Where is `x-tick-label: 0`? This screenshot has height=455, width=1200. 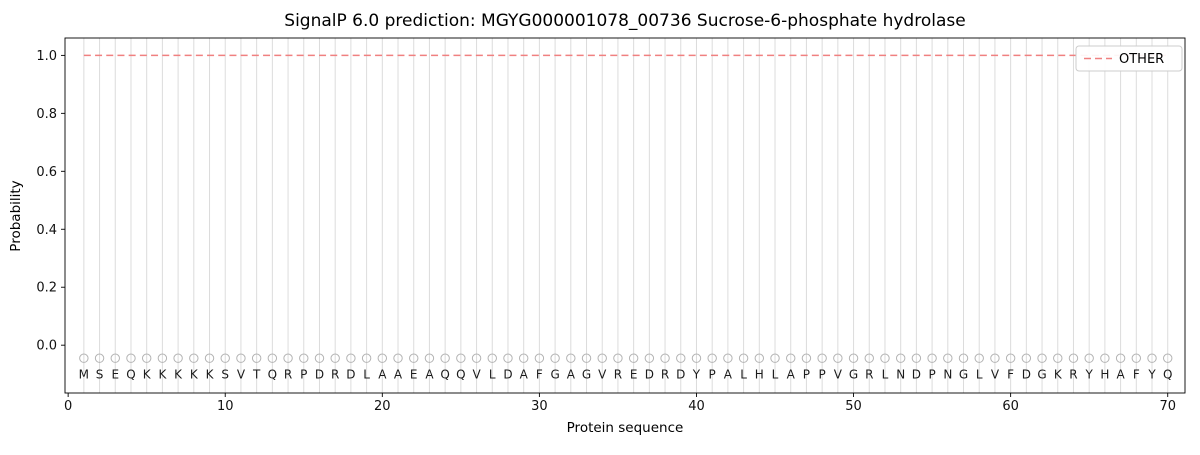 x-tick-label: 0 is located at coordinates (68, 406).